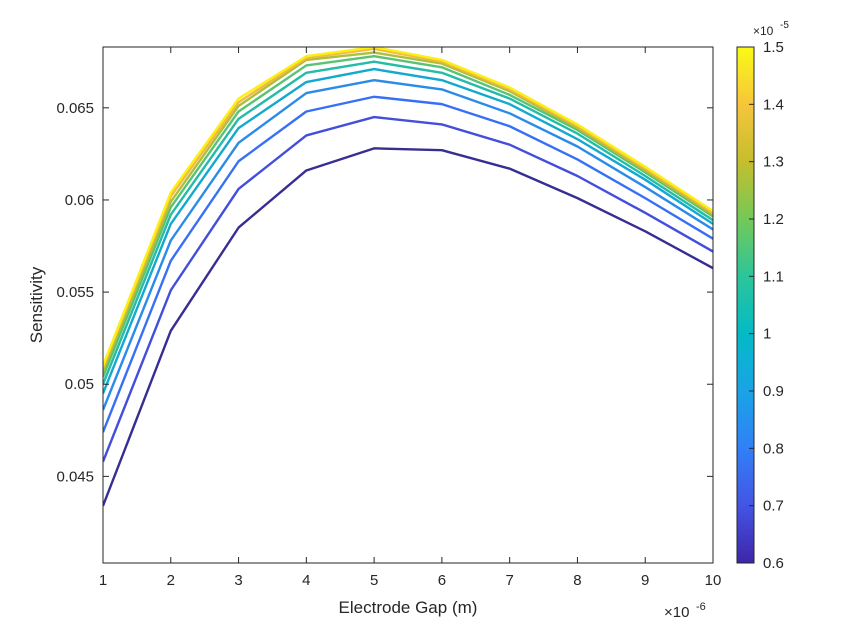 The image size is (858, 633). What do you see at coordinates (773, 448) in the screenshot?
I see `colorbar-tick-label: 0.8` at bounding box center [773, 448].